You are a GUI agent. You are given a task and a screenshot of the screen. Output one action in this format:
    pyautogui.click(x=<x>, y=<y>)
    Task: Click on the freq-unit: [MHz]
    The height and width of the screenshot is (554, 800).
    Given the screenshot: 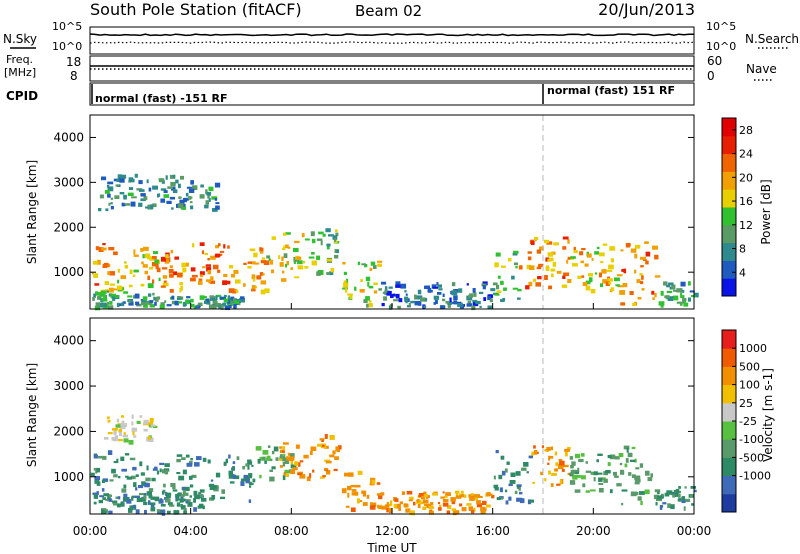 What is the action you would take?
    pyautogui.click(x=20, y=72)
    